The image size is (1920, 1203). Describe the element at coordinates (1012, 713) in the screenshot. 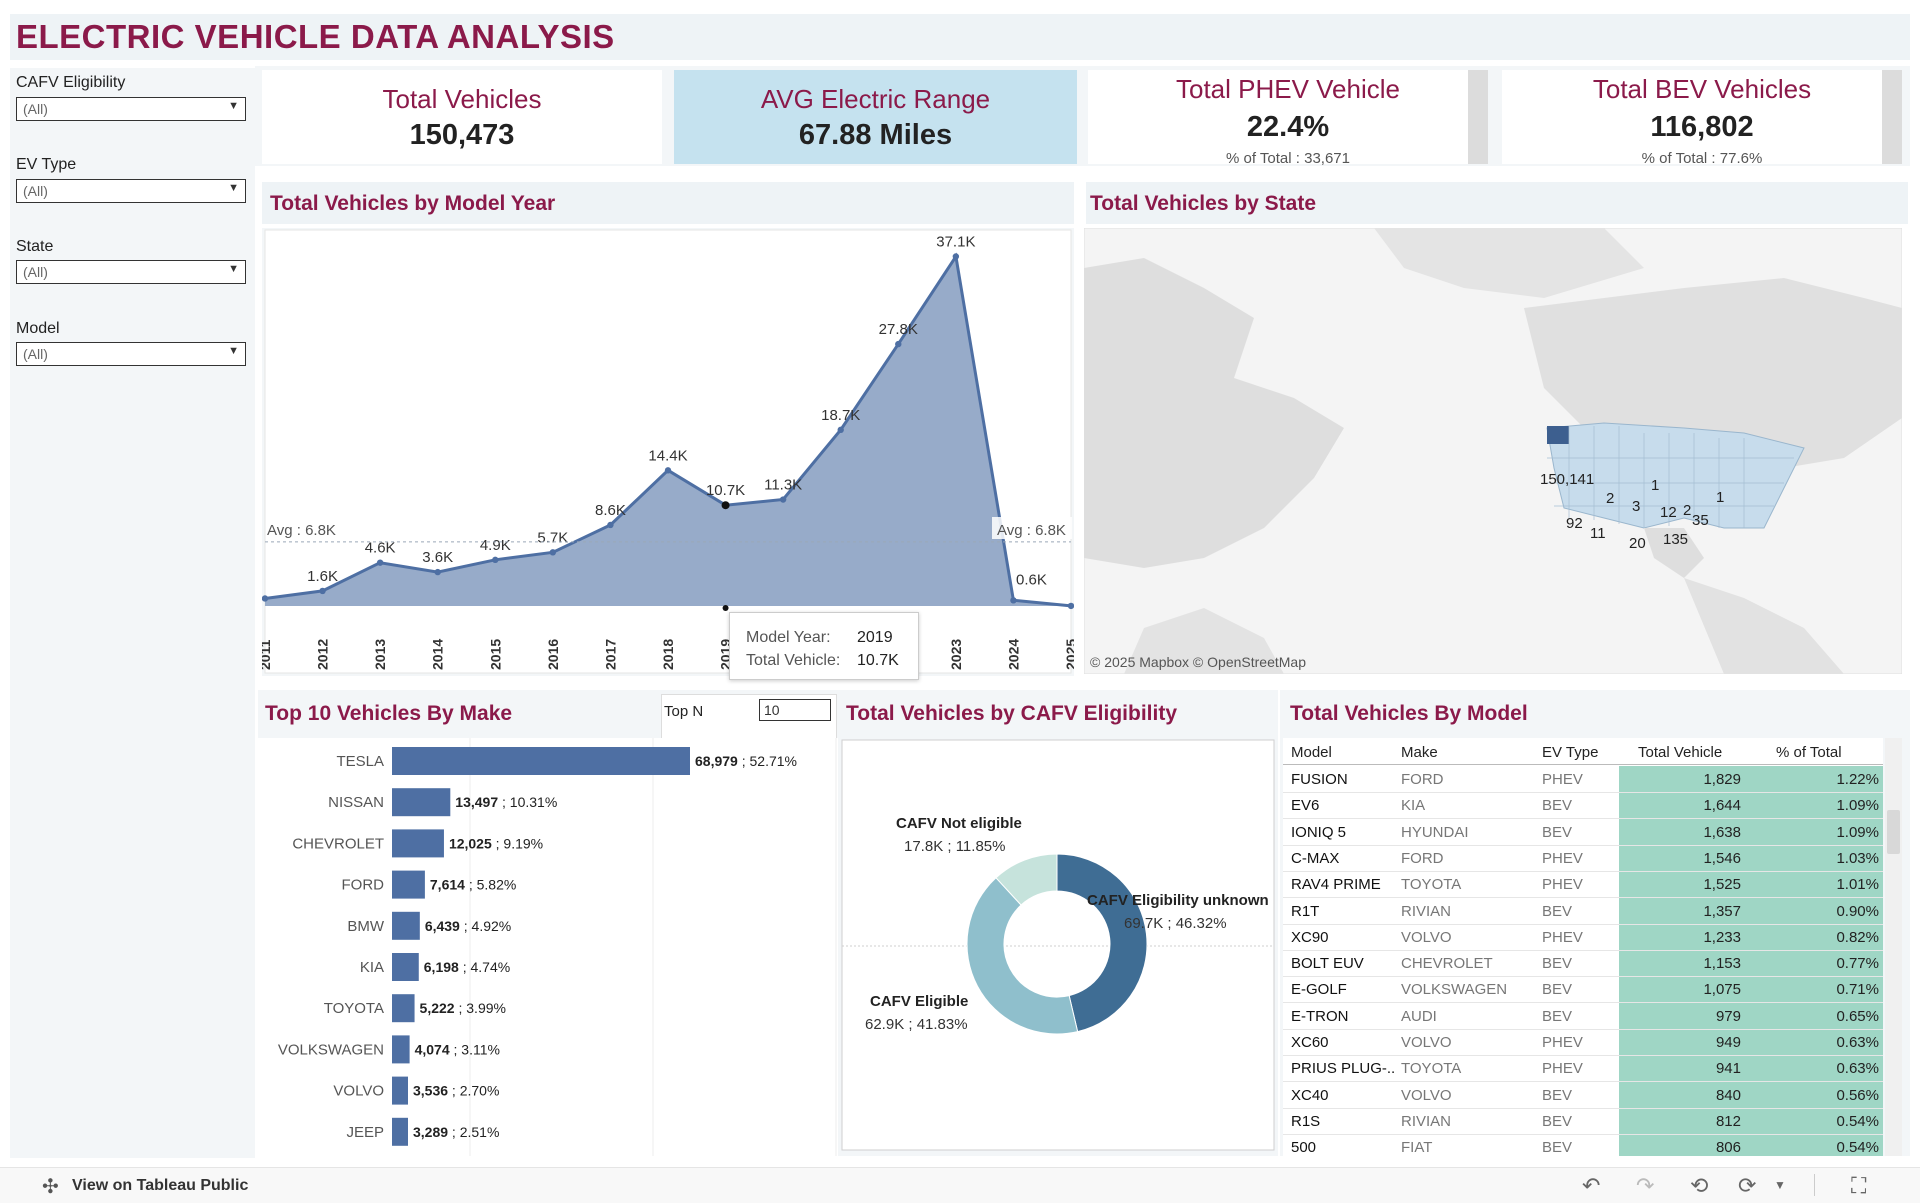

I see `cafv-chart-title: Total Vehicles by CAFV Eligibility` at that location.